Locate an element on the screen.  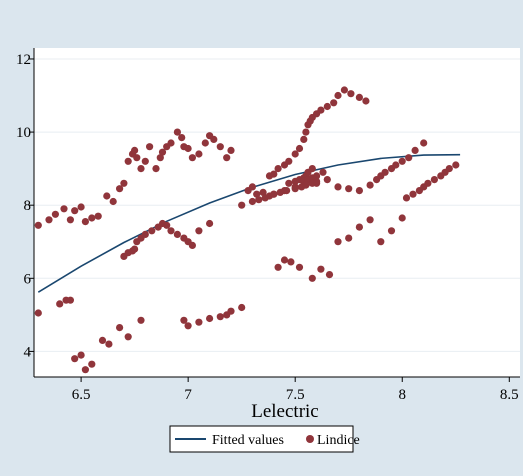
x-ticks: 6.5 7 7.5 8 8.5 is located at coordinates (295, 390).